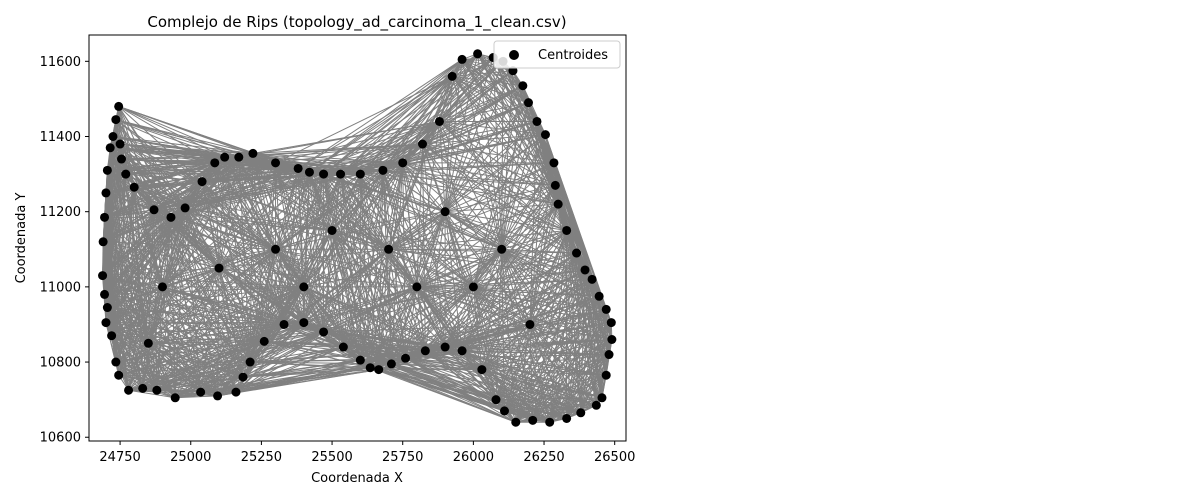  What do you see at coordinates (357, 478) in the screenshot?
I see `x-axis-label: Coordenada X` at bounding box center [357, 478].